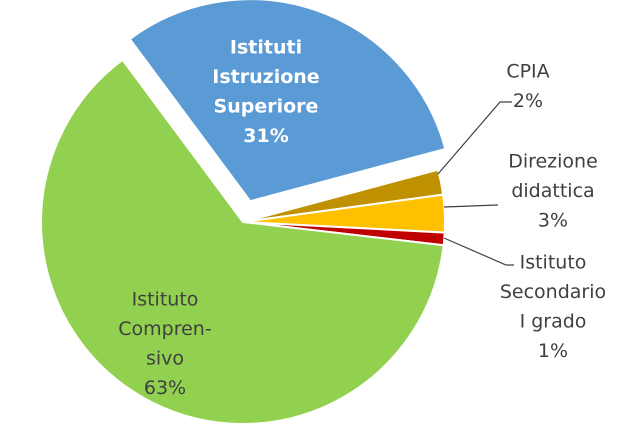 The height and width of the screenshot is (435, 633). What do you see at coordinates (553, 221) in the screenshot?
I see `value-label: 3%` at bounding box center [553, 221].